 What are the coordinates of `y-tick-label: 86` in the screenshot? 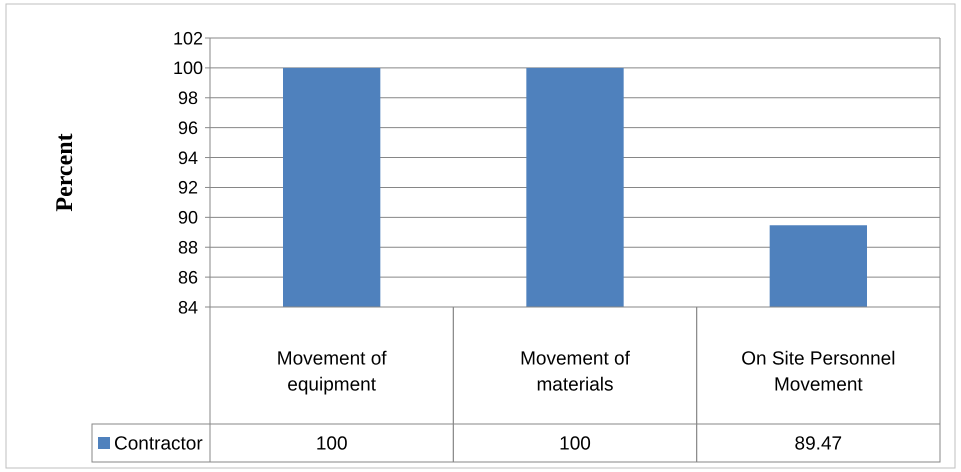 It's located at (188, 277).